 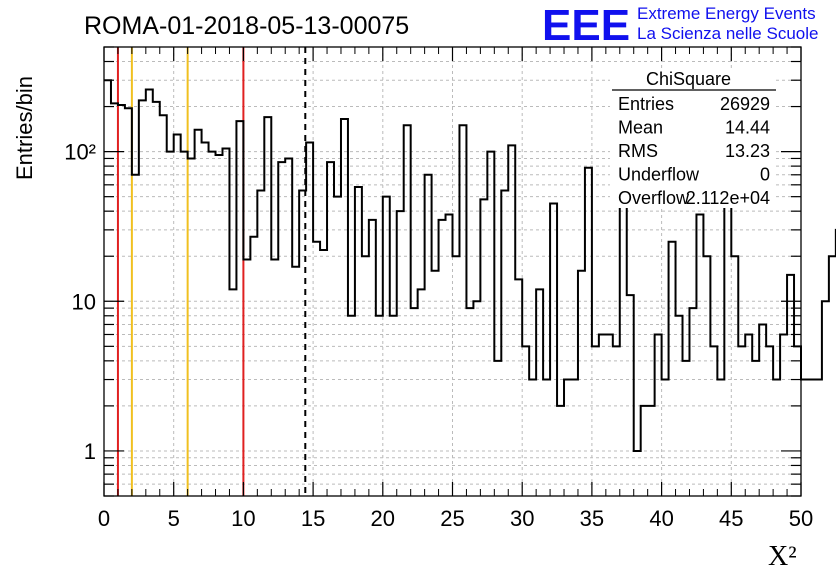 What do you see at coordinates (84, 301) in the screenshot?
I see `y-tick-label: 10` at bounding box center [84, 301].